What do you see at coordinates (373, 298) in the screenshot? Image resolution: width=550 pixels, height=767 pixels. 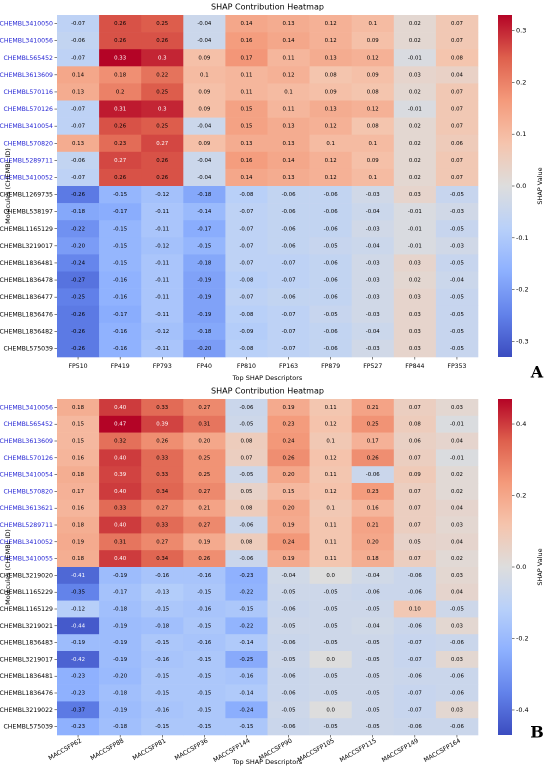 I see `cell-label: -0.03` at bounding box center [373, 298].